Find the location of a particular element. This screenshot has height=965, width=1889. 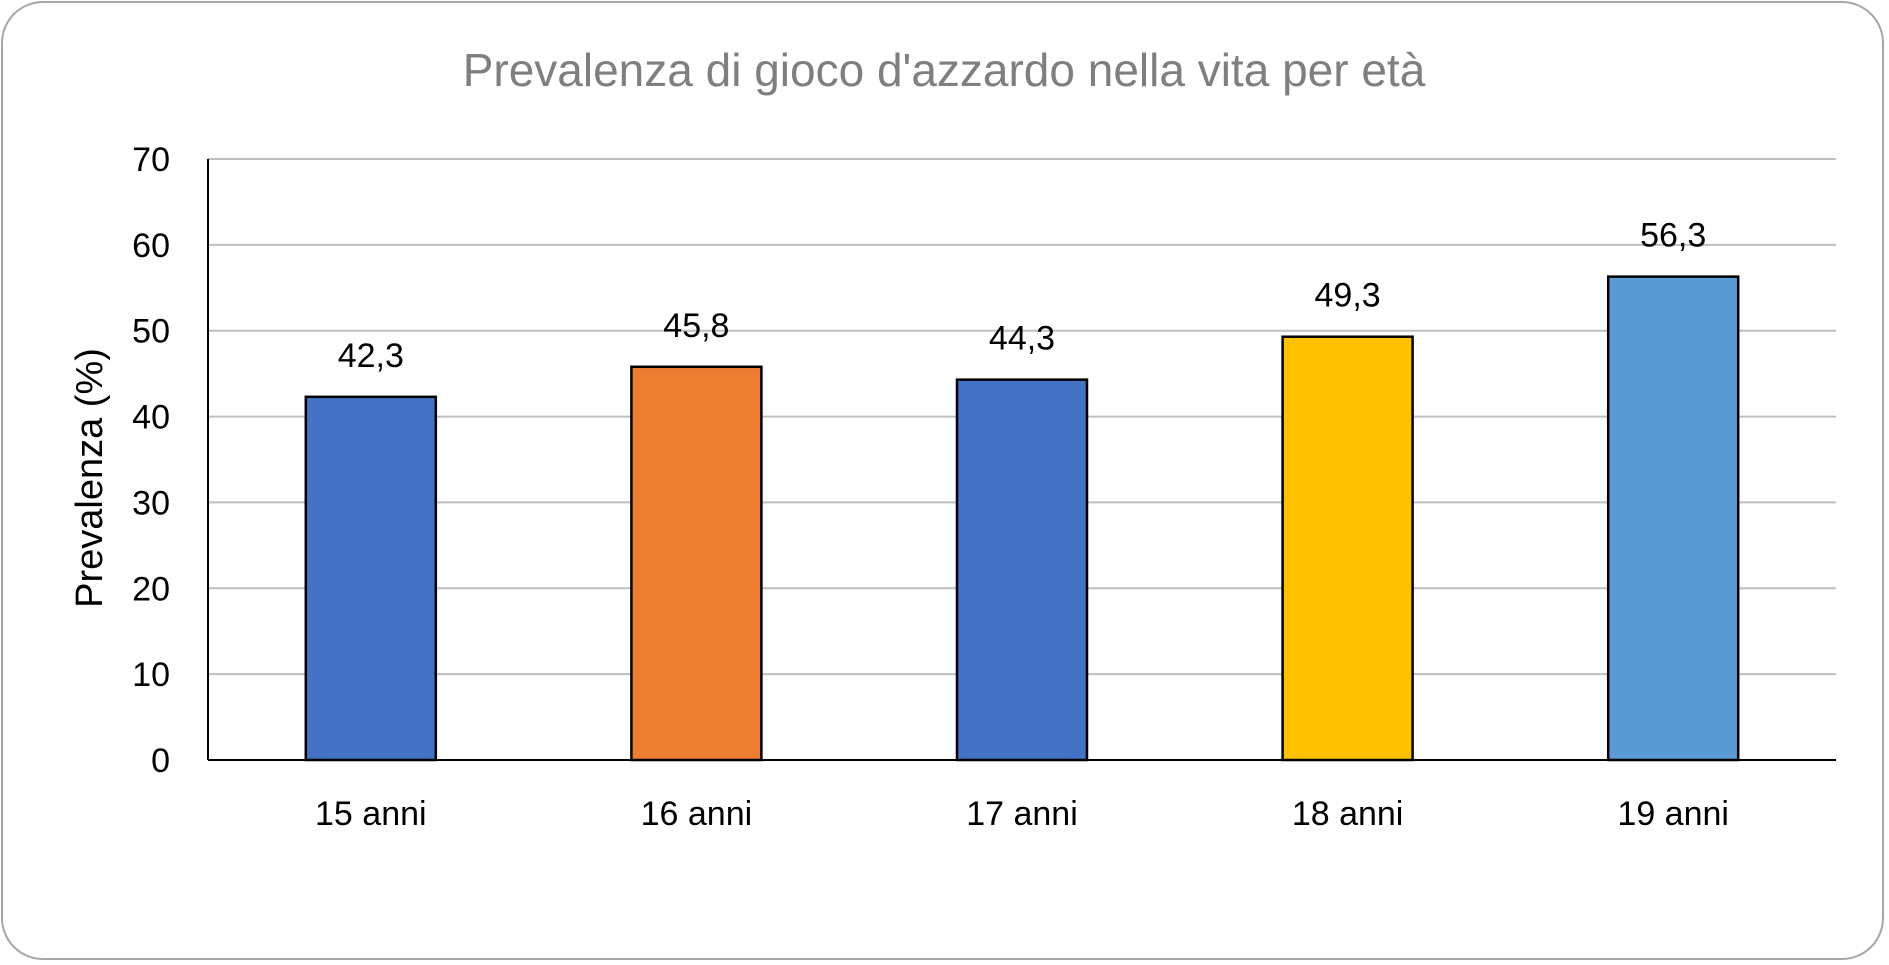

y-tick-label: 40 is located at coordinates (151, 418).